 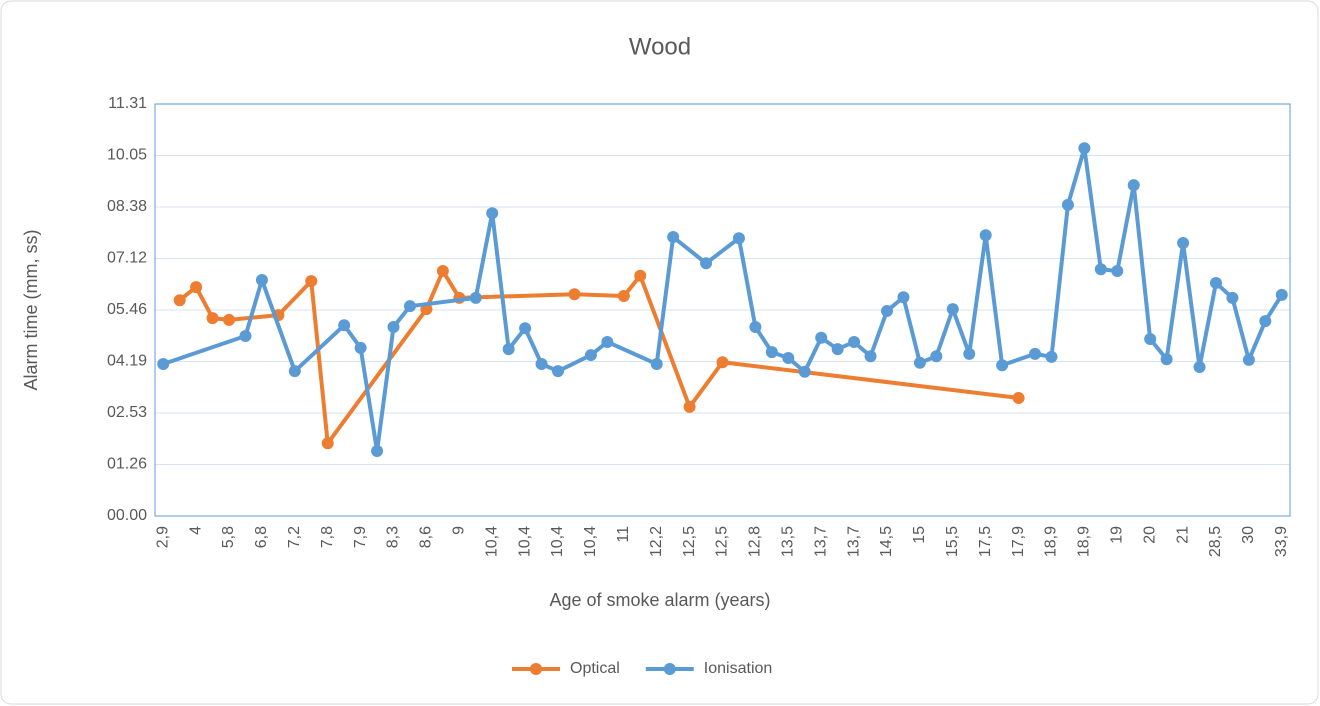 I want to click on x-tick-label: 7,9, so click(x=360, y=537).